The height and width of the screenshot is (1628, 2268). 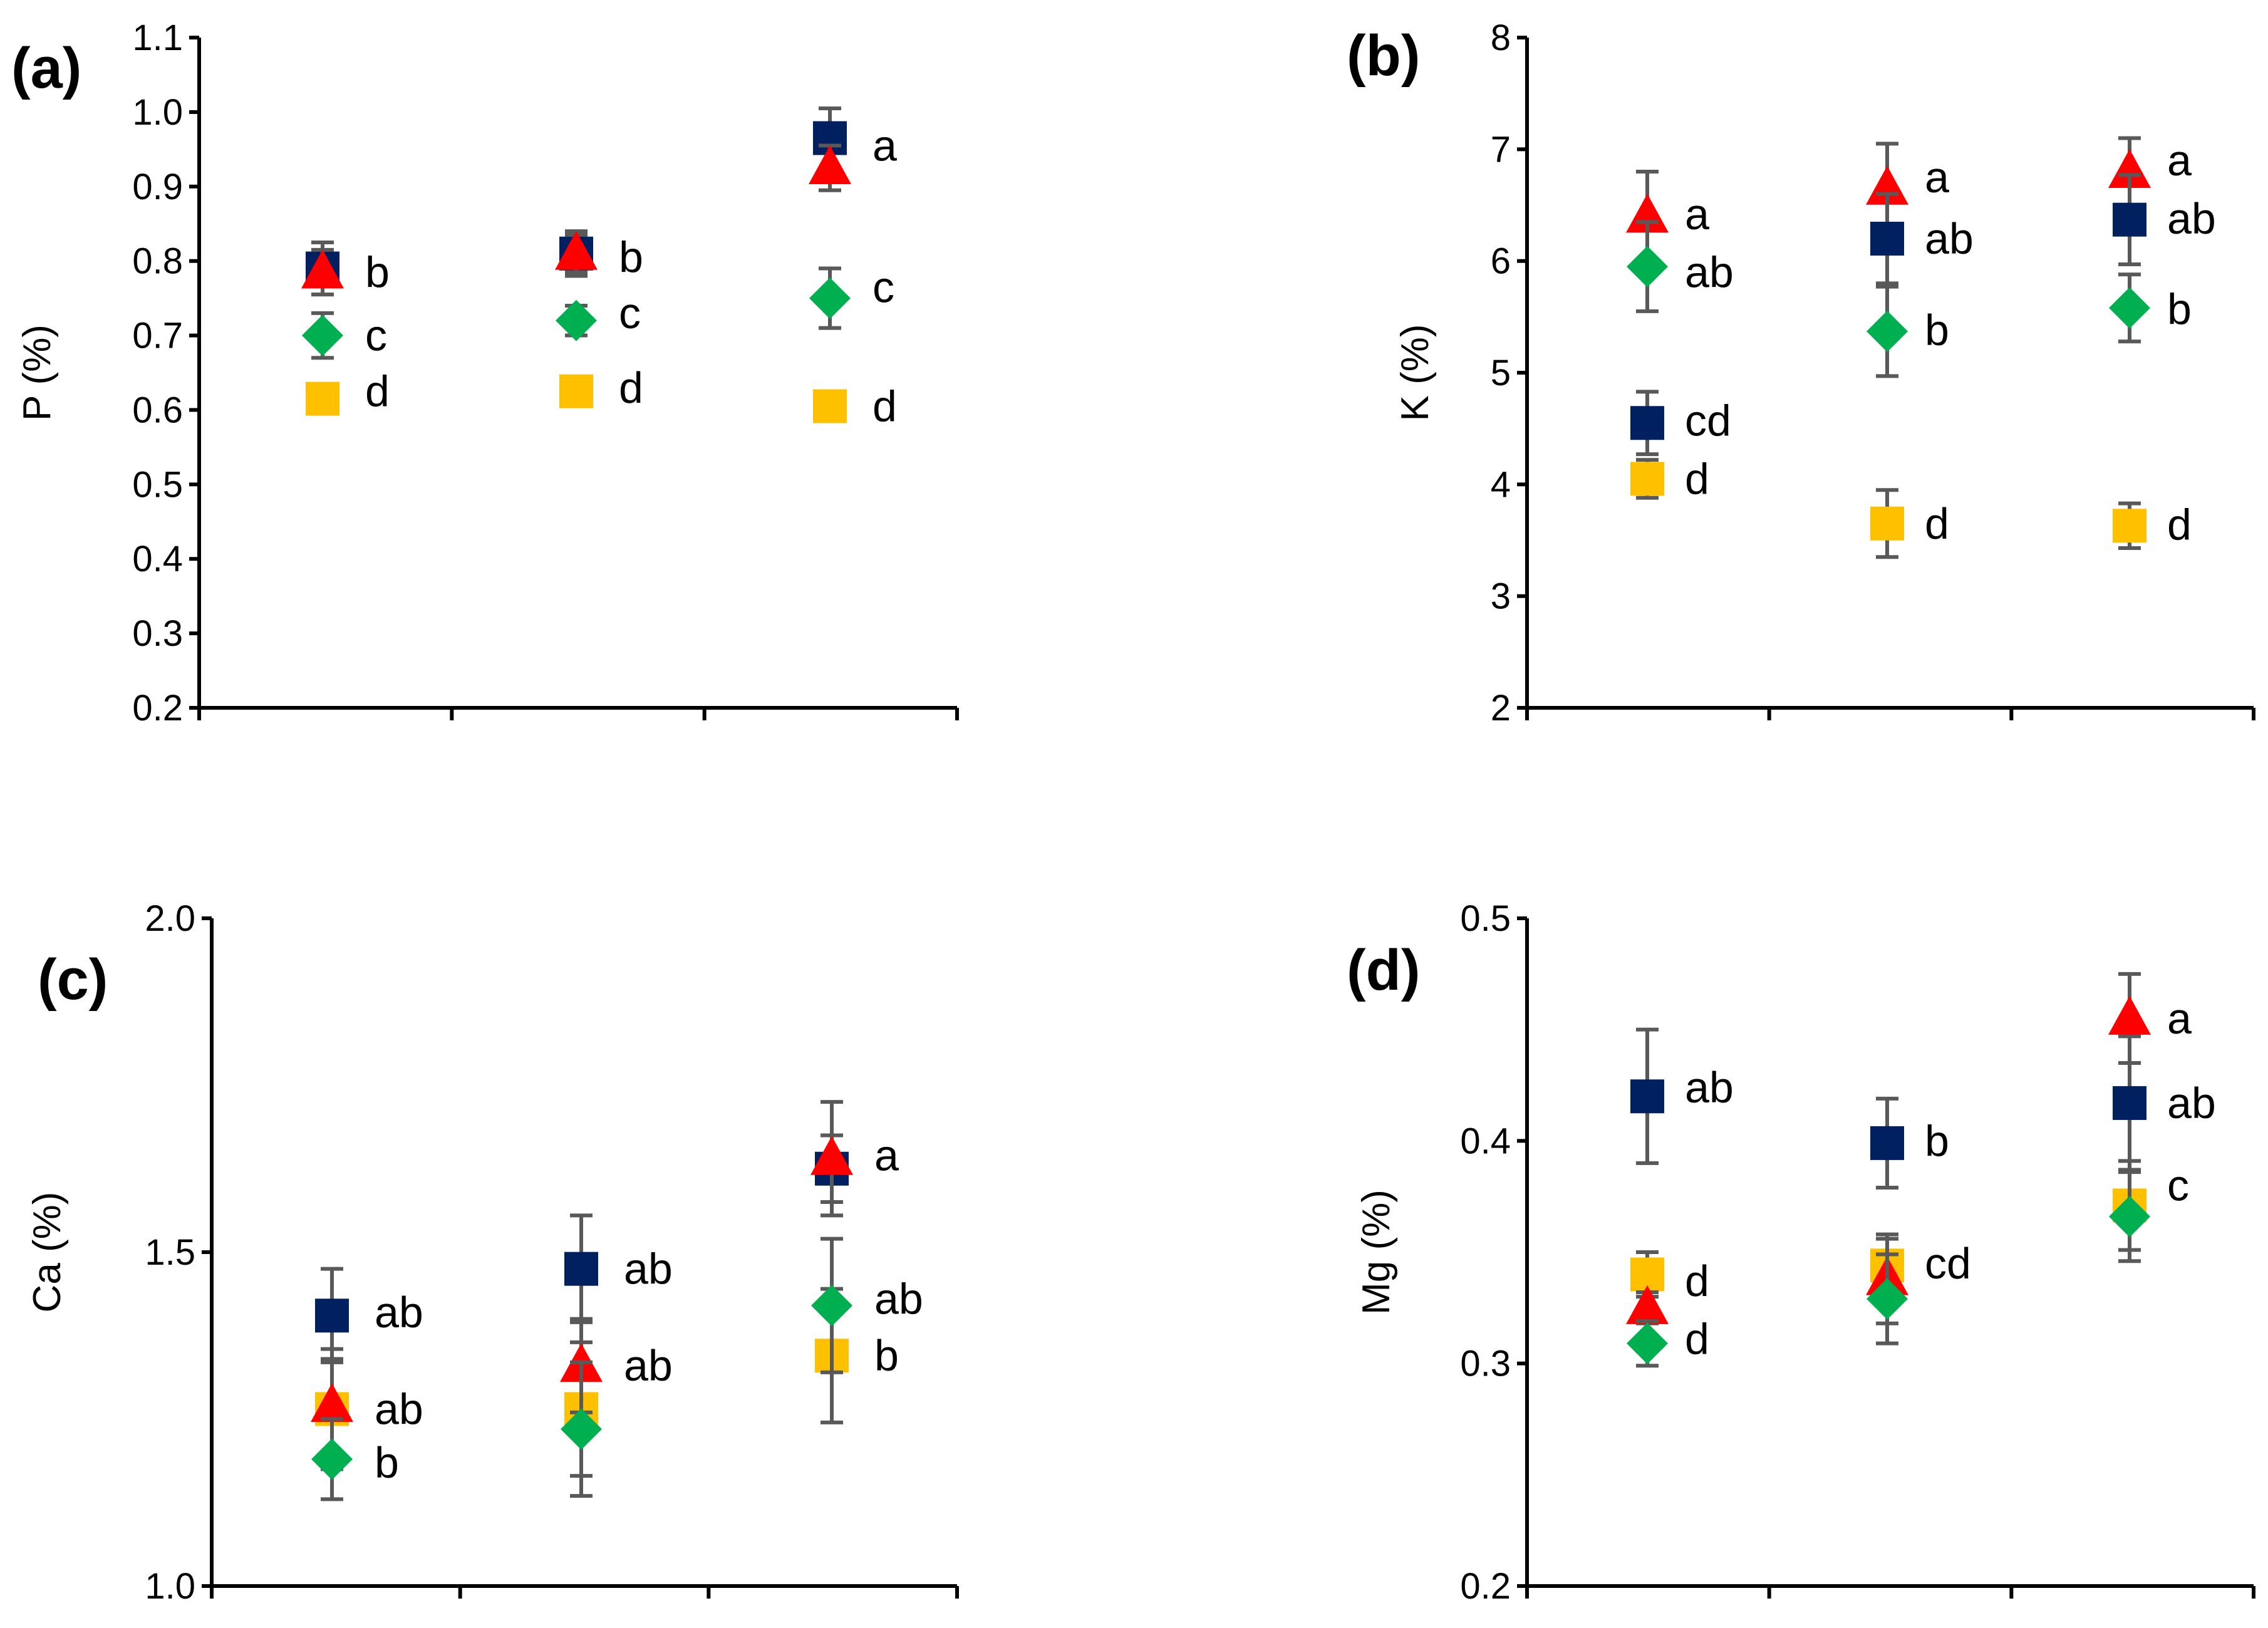 I want to click on panel-label: (c), so click(x=73, y=980).